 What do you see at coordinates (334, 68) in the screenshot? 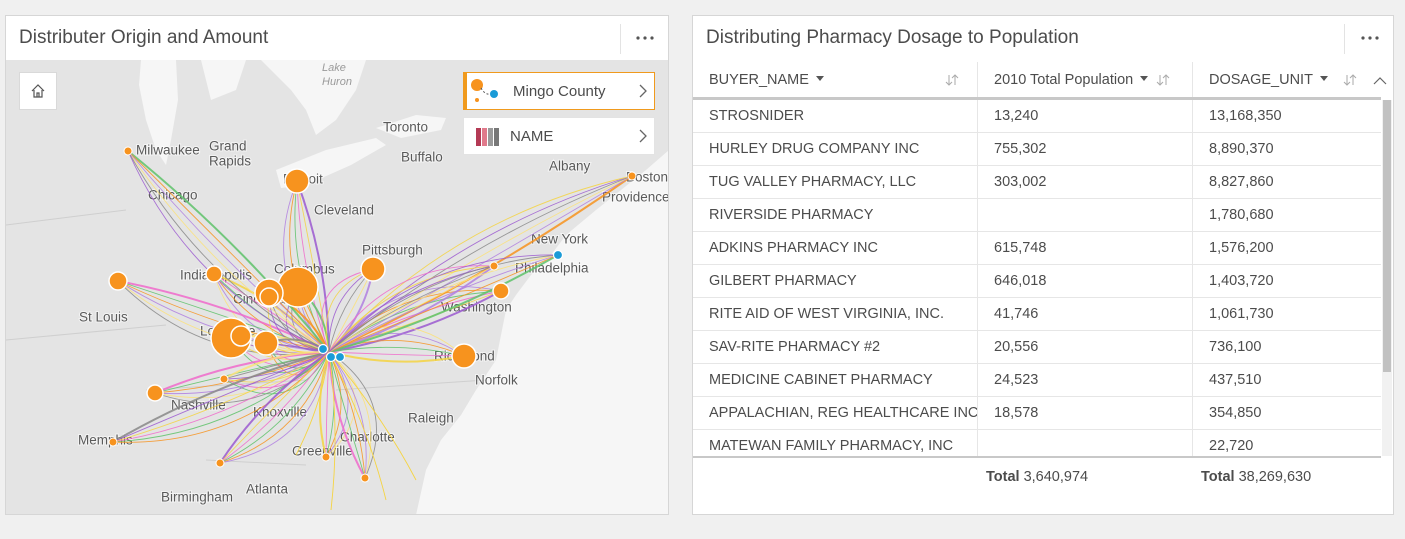
I see `map-label: Lake` at bounding box center [334, 68].